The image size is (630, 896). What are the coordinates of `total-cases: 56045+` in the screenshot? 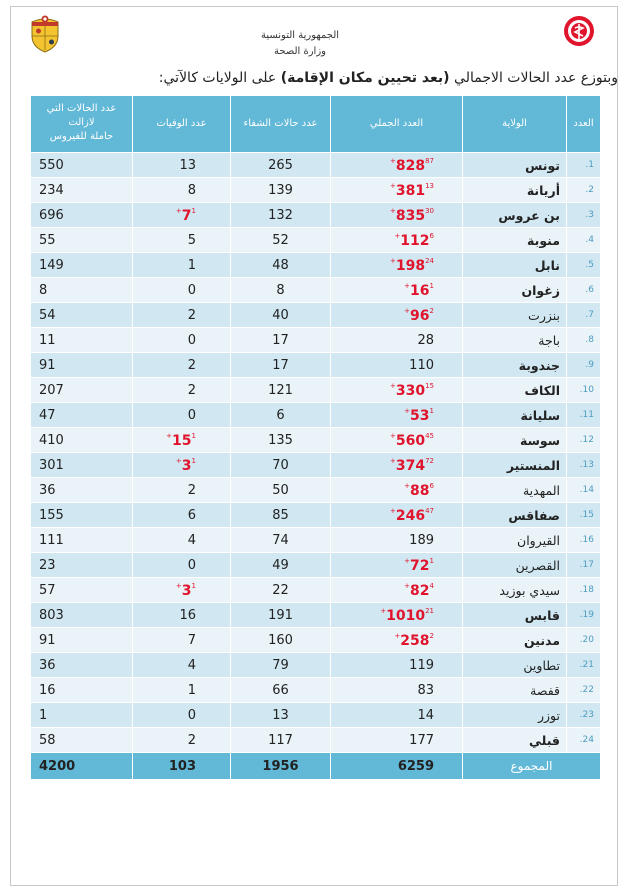 It's located at (396, 440).